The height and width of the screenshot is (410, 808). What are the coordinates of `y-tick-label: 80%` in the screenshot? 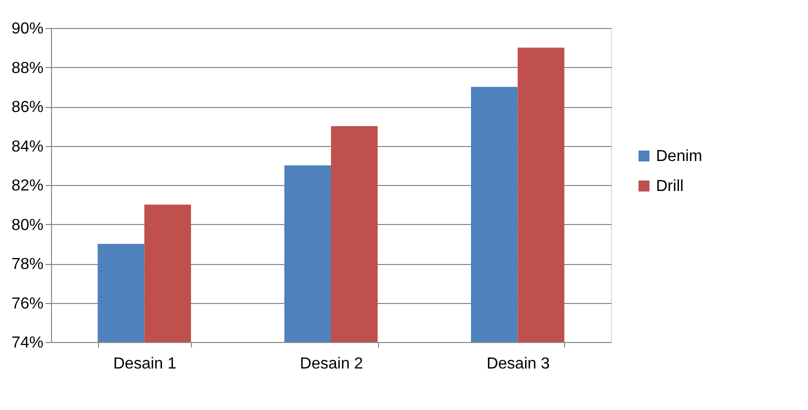 It's located at (27, 225).